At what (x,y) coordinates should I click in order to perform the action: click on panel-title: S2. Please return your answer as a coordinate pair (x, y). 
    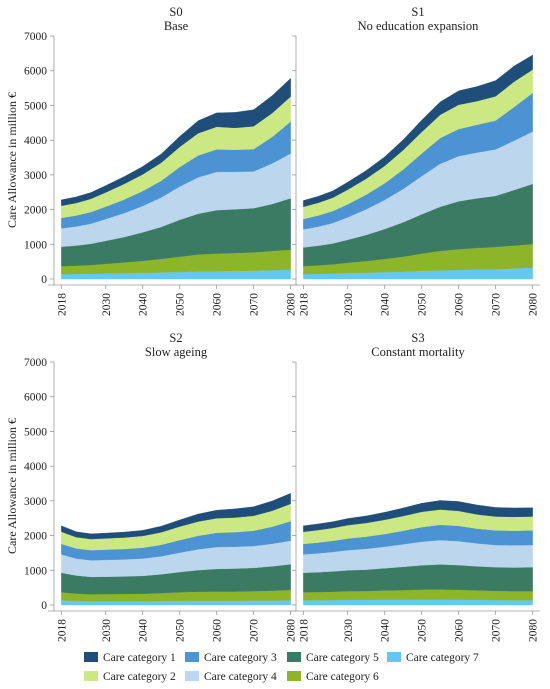
    Looking at the image, I should click on (175, 338).